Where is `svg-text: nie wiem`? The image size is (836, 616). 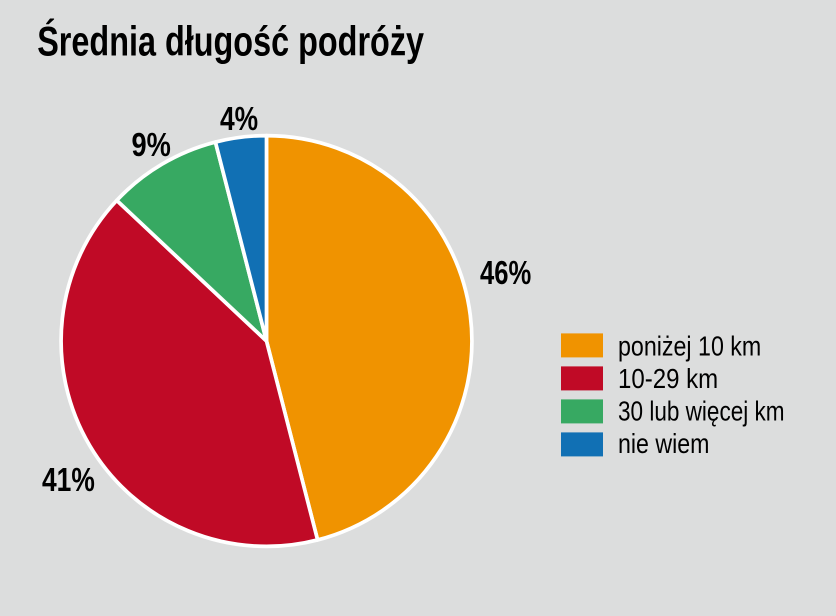 svg-text: nie wiem is located at coordinates (663, 444).